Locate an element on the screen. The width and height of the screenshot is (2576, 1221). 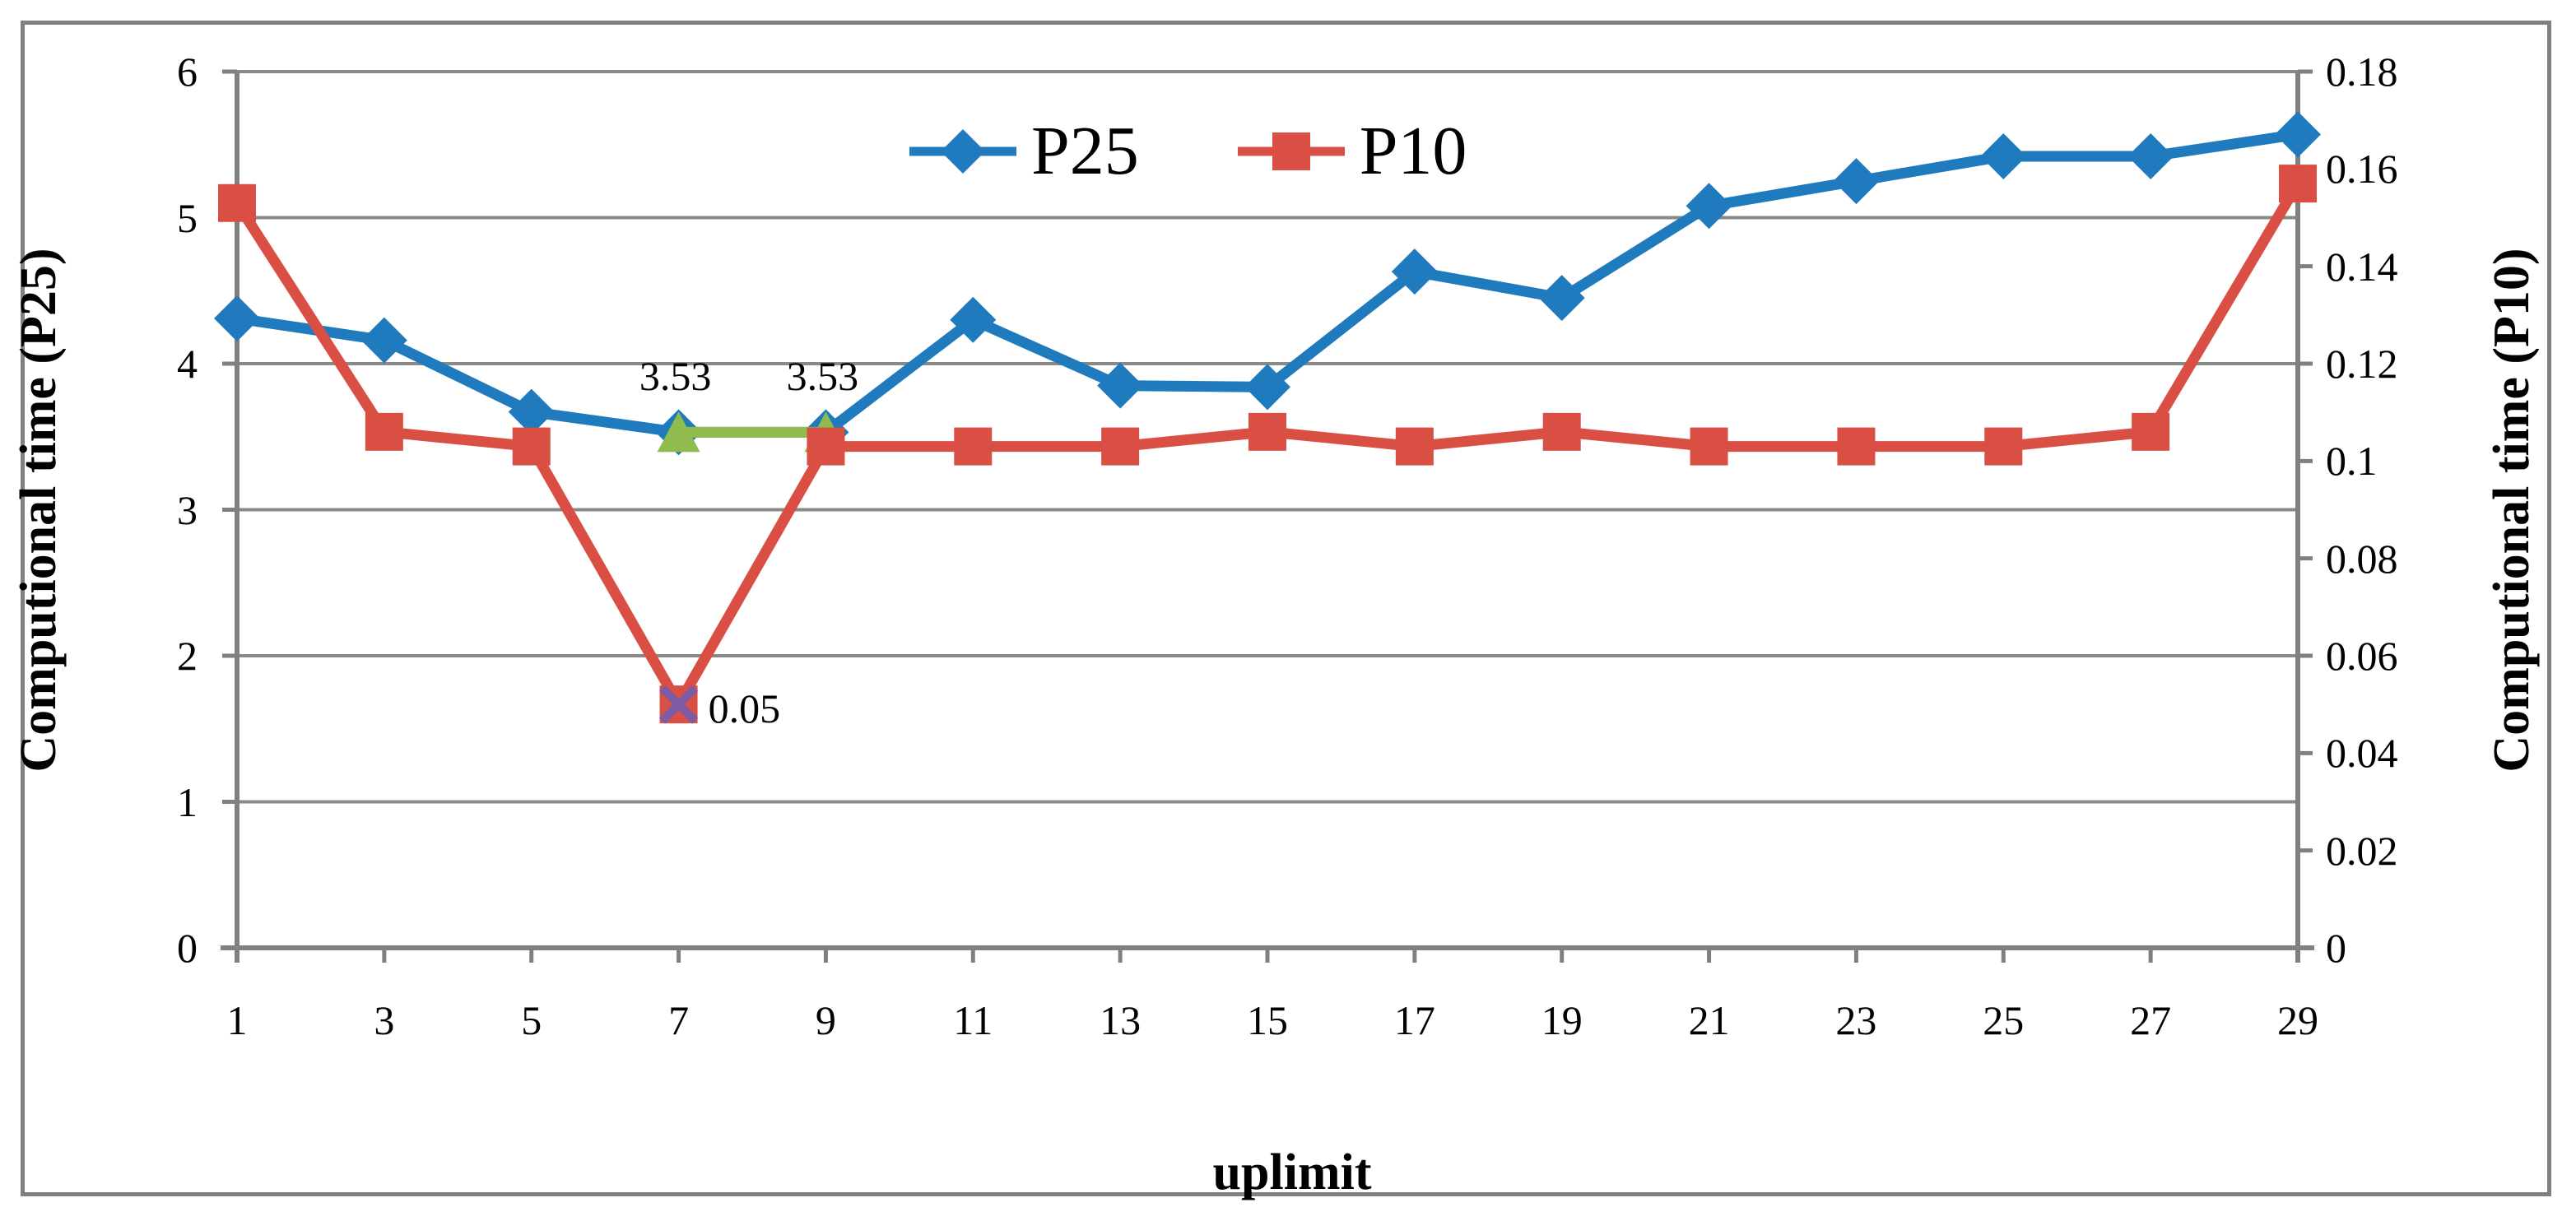
left-axis-tick-label: 3 is located at coordinates (187, 510).